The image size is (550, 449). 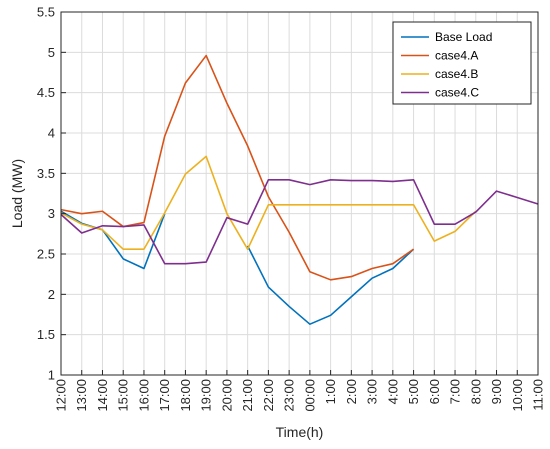 I want to click on legend: Base Load case4.A case4.B case4.C, so click(x=462, y=63).